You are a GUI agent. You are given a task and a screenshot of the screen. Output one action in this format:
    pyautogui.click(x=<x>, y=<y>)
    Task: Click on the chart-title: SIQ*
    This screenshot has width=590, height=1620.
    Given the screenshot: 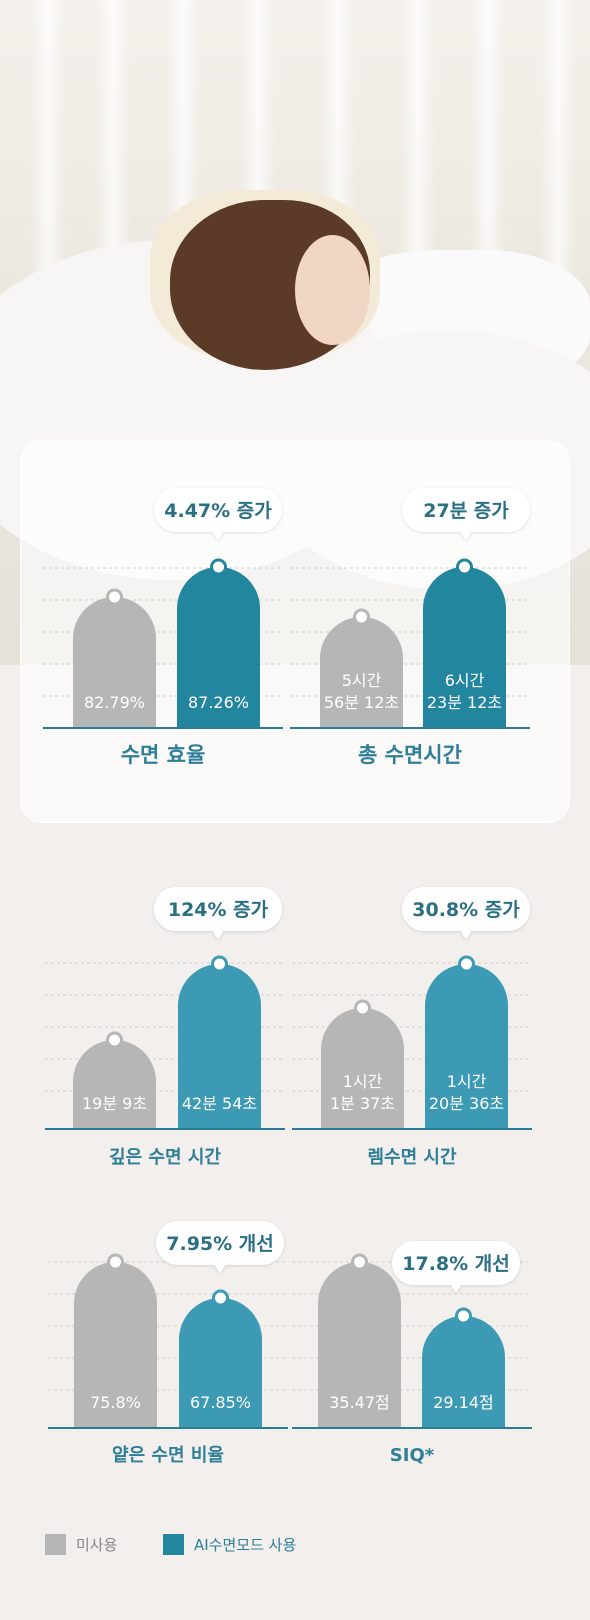 What is the action you would take?
    pyautogui.click(x=412, y=1455)
    